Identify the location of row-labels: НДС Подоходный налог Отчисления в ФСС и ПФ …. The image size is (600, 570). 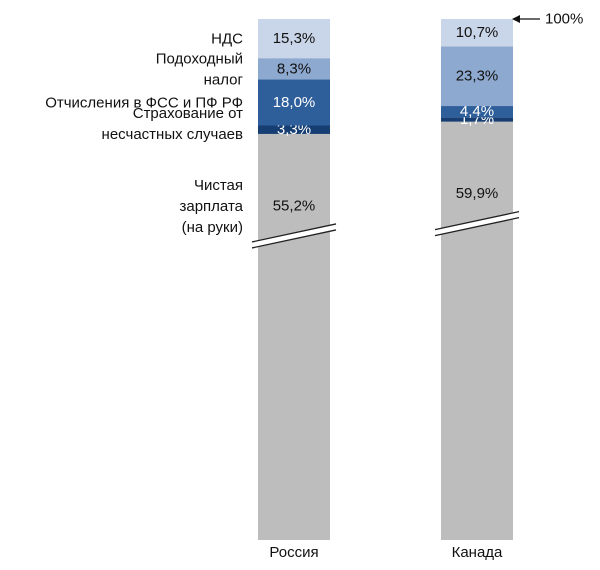
(144, 133).